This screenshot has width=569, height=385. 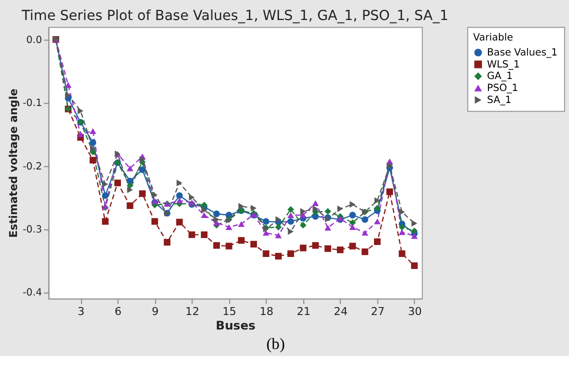 What do you see at coordinates (303, 311) in the screenshot?
I see `x-tick-label: 21` at bounding box center [303, 311].